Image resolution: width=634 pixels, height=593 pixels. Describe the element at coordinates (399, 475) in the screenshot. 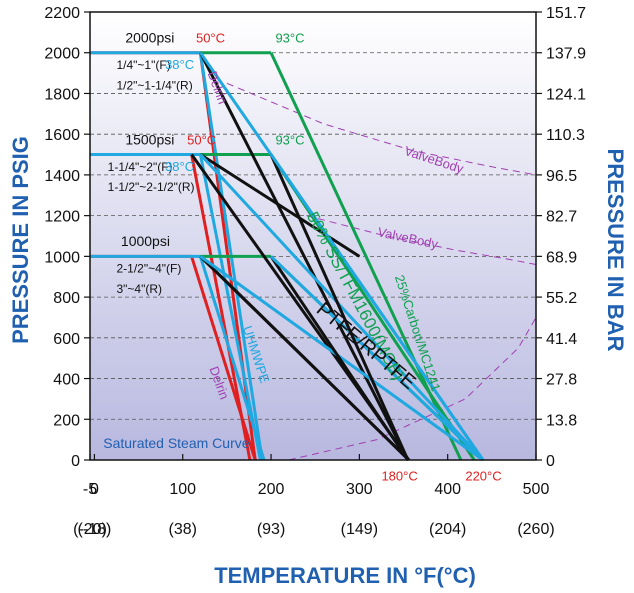

I see `annotation-label: 180°C` at that location.